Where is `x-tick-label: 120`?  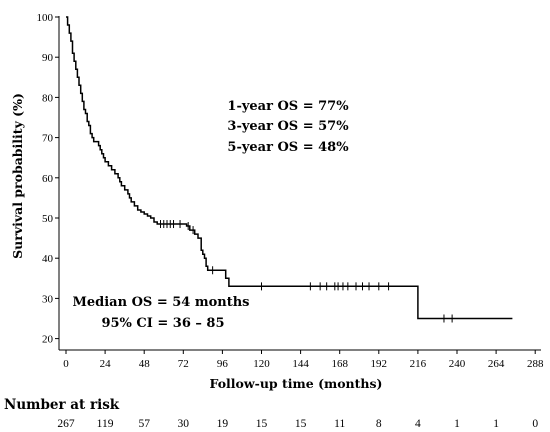
x-tick-label: 120 is located at coordinates (261, 364).